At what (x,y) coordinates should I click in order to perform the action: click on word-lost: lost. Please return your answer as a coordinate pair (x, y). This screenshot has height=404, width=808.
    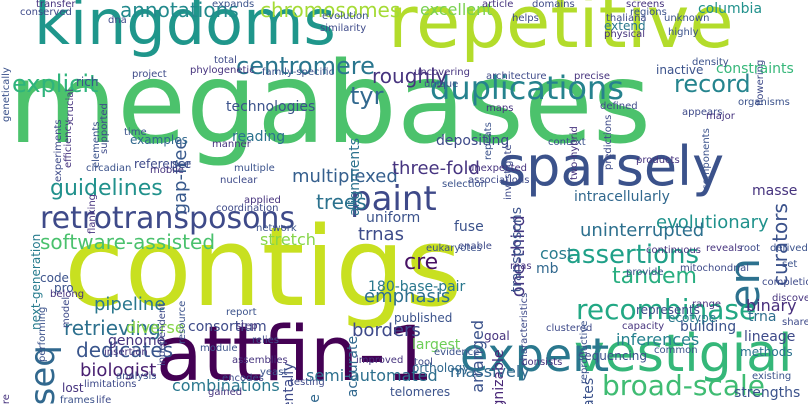
    Looking at the image, I should click on (73, 388).